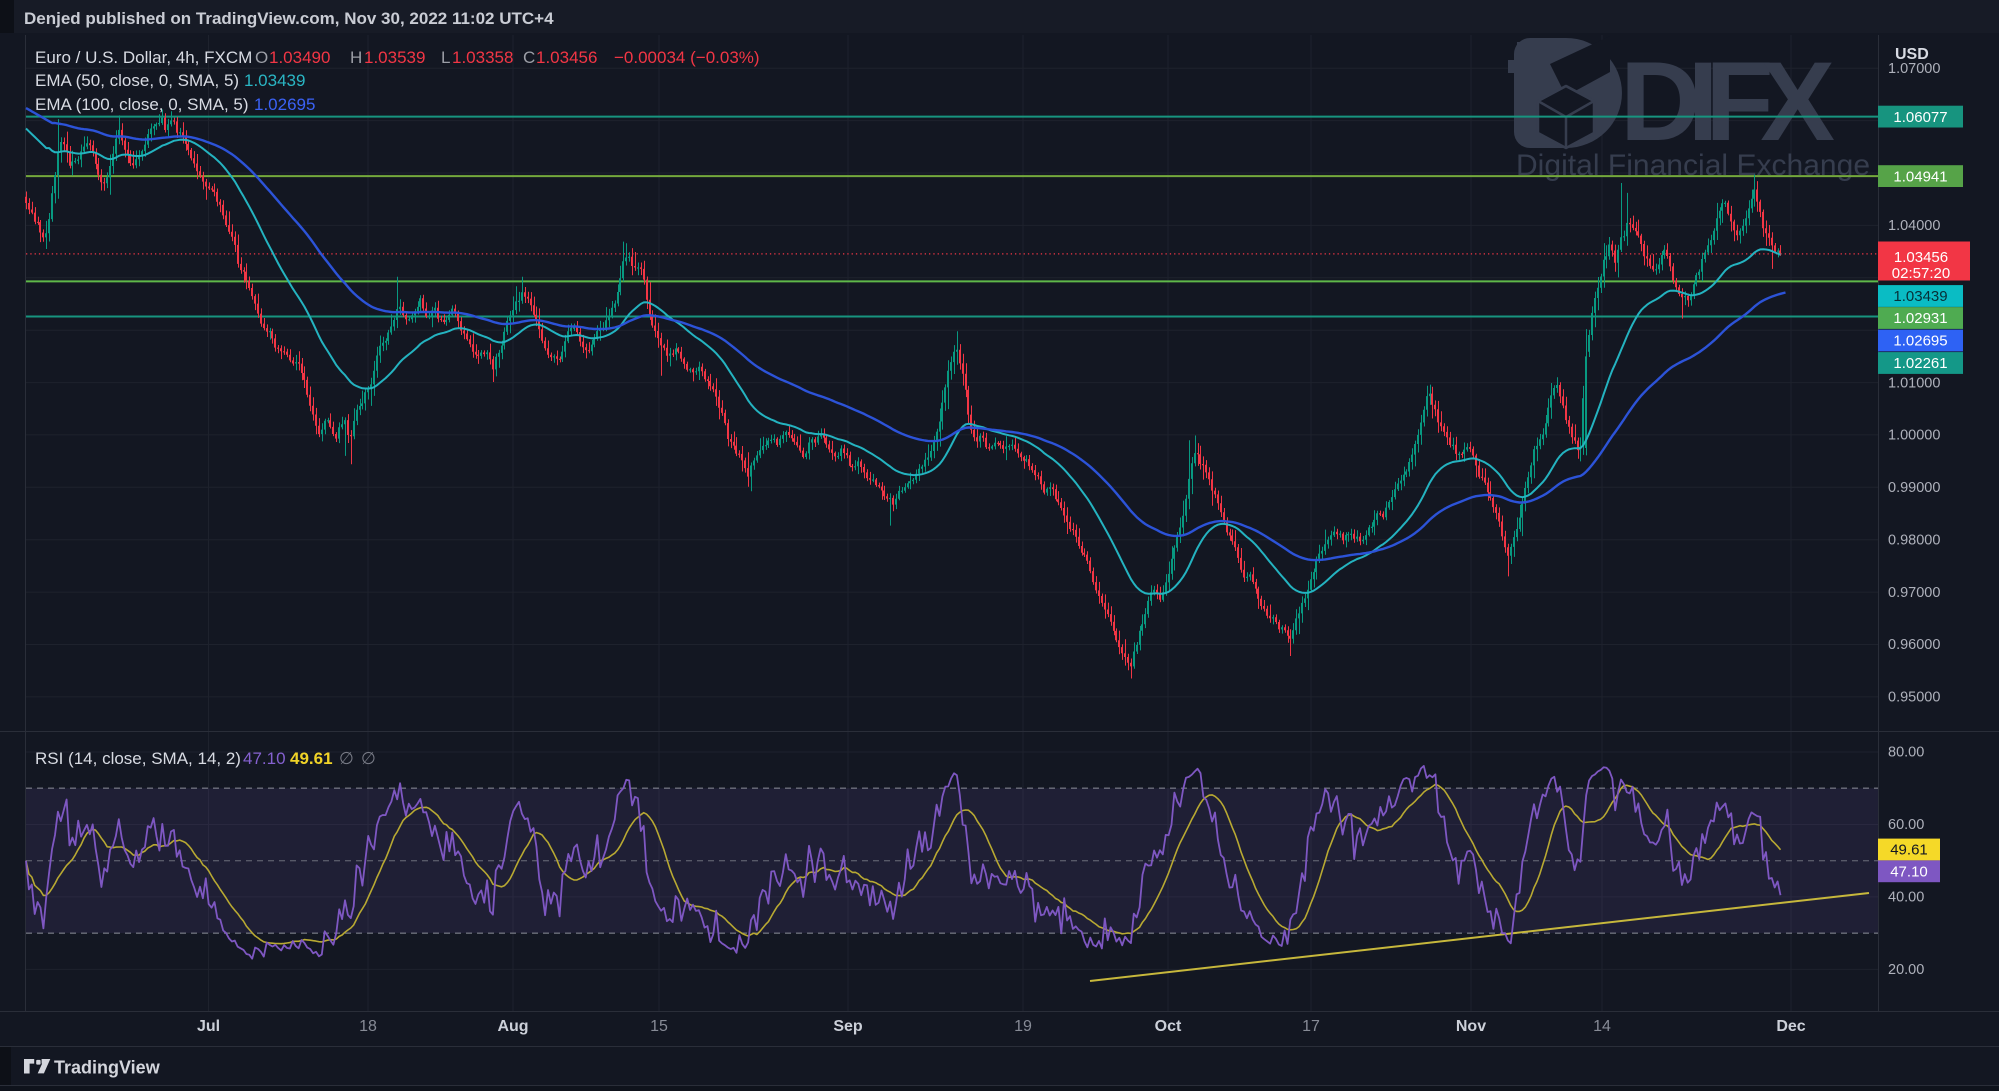 The height and width of the screenshot is (1091, 1999). I want to click on svg-text: RSI (14, close, SMA, 14, 2), so click(138, 758).